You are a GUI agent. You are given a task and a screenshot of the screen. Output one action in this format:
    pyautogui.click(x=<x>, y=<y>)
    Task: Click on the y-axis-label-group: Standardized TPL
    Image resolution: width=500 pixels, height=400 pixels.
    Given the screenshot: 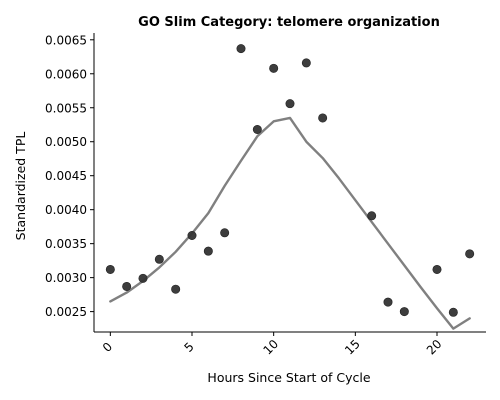 What is the action you would take?
    pyautogui.click(x=20, y=186)
    